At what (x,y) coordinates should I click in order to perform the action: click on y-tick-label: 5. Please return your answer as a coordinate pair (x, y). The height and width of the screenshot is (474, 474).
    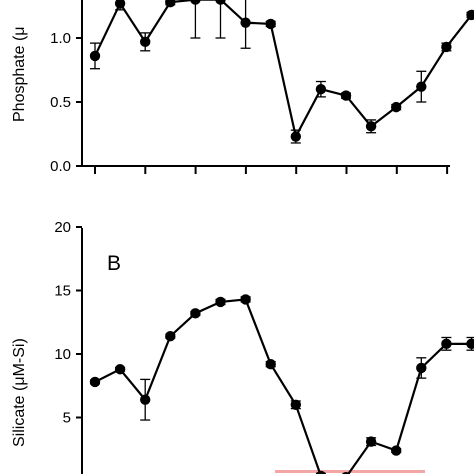
    Looking at the image, I should click on (67, 418).